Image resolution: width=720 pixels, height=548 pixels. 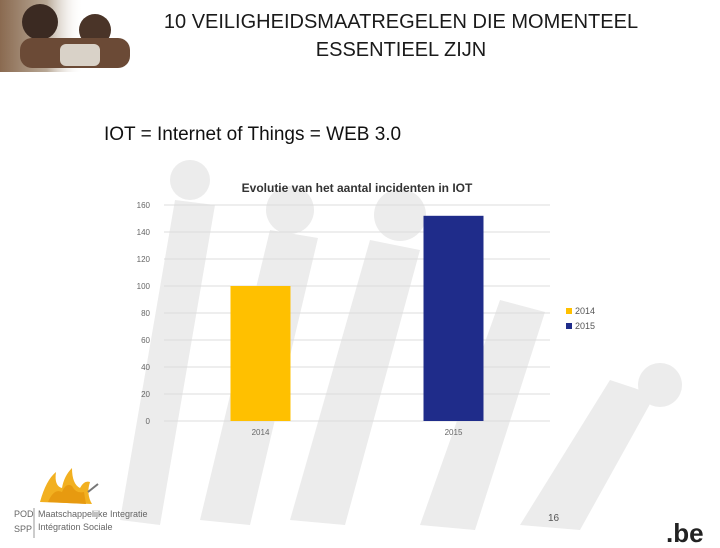 What do you see at coordinates (453, 318) in the screenshot?
I see `bar-2015` at bounding box center [453, 318].